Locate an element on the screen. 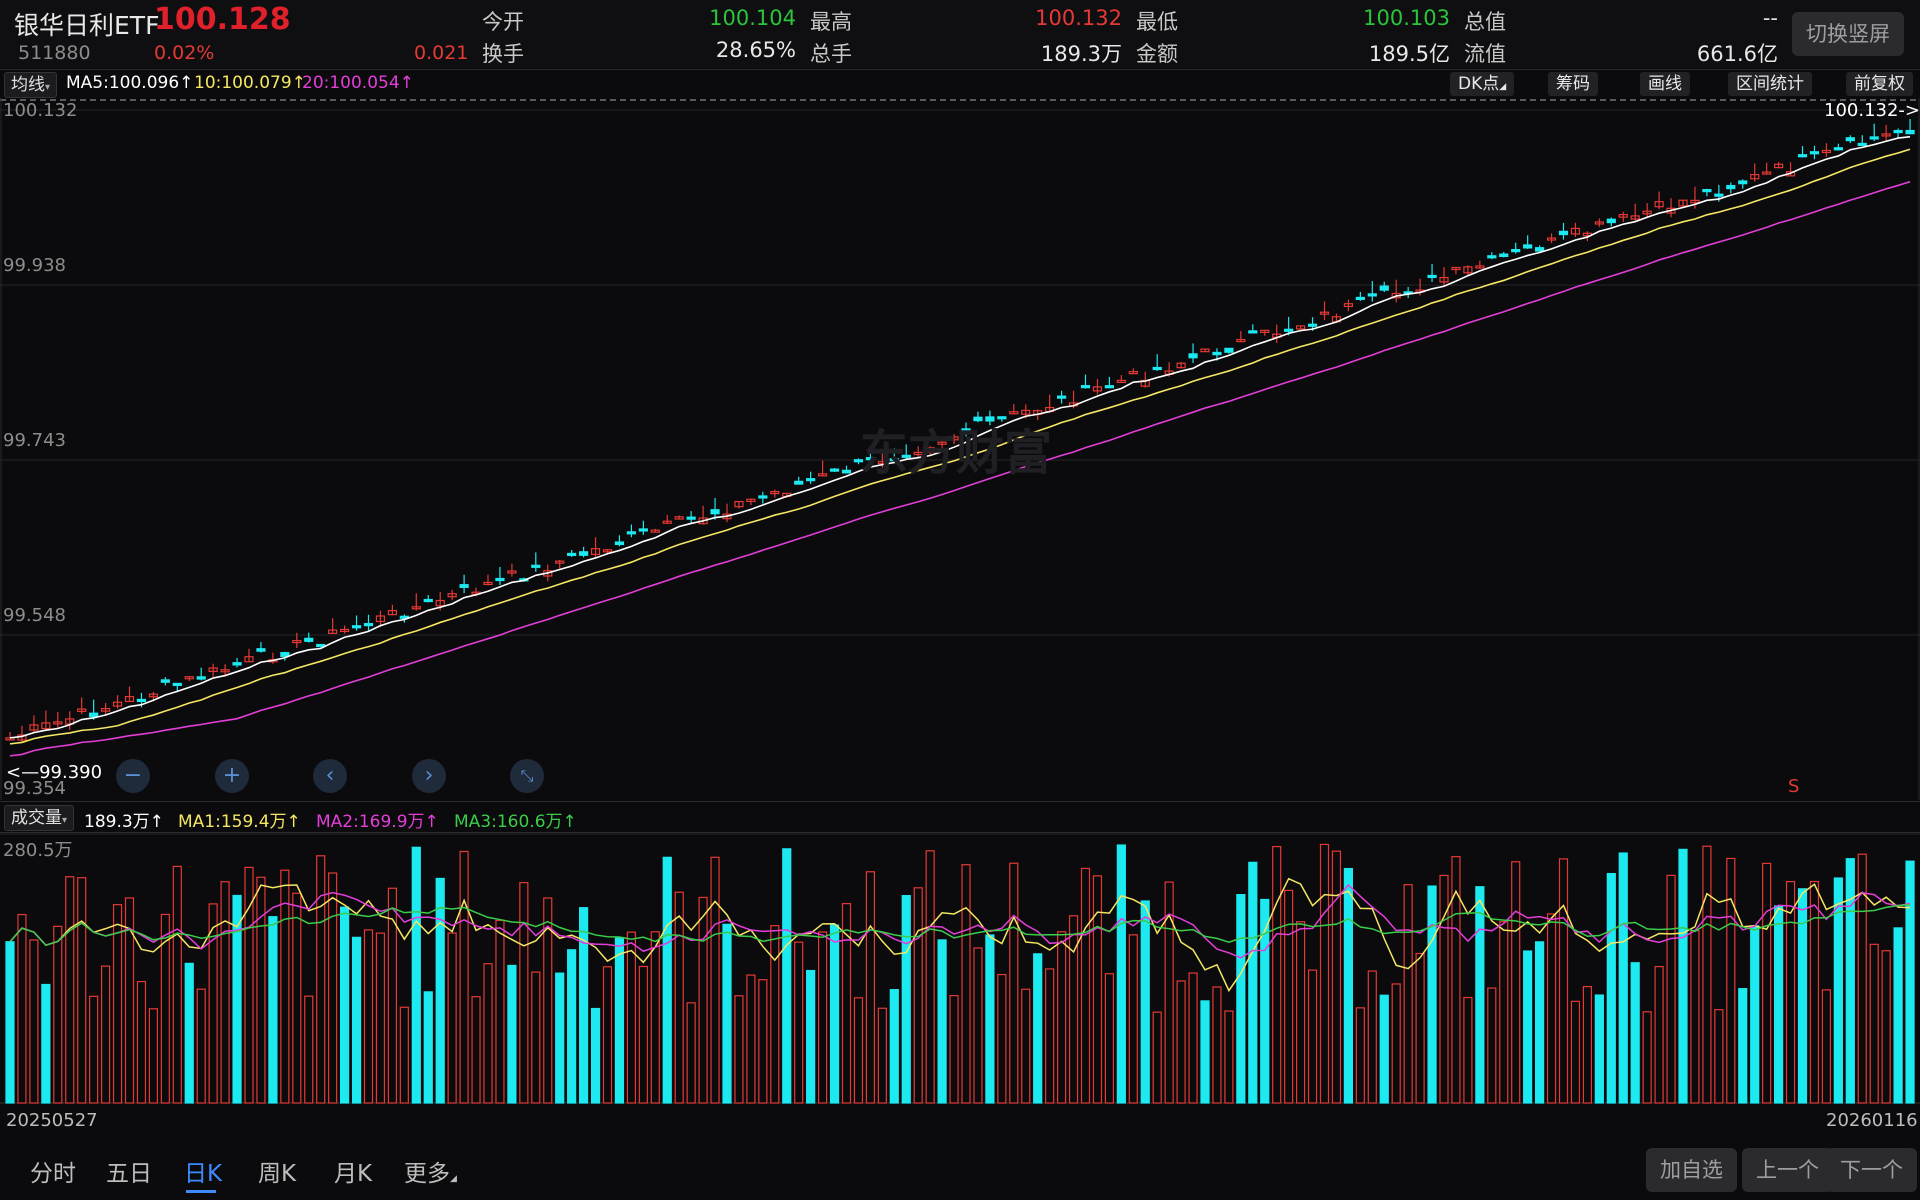 The image size is (1920, 1200). next-button: 下一个 is located at coordinates (1871, 1170).